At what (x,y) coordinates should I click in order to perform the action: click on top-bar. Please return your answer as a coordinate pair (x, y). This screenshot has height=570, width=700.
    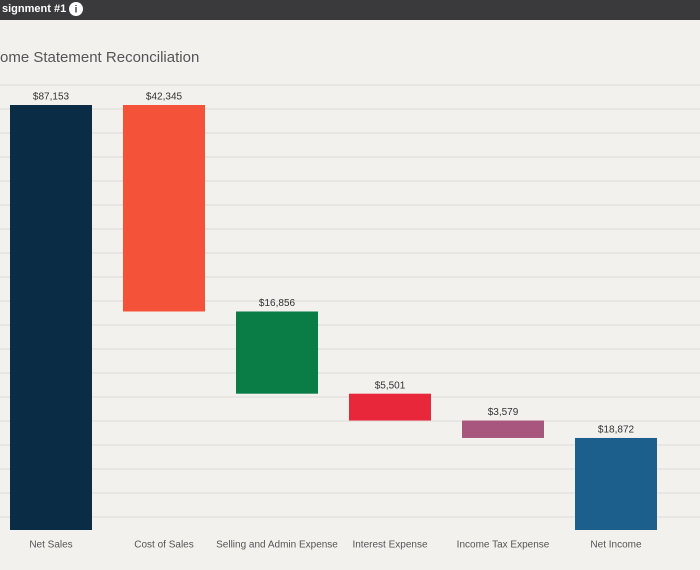
    Looking at the image, I should click on (350, 10).